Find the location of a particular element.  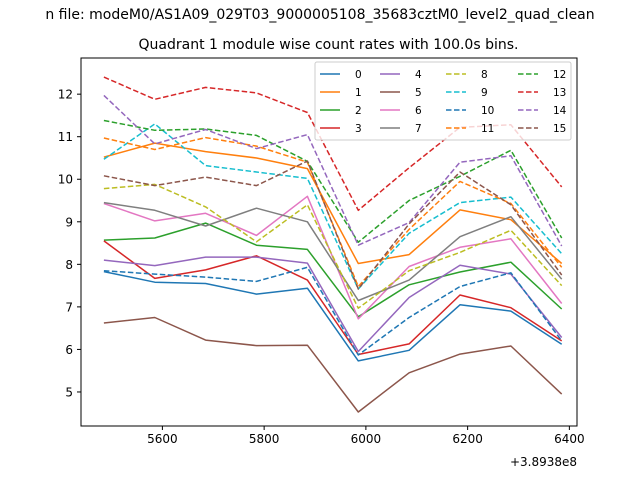

legend-label-14: 14 is located at coordinates (560, 111).